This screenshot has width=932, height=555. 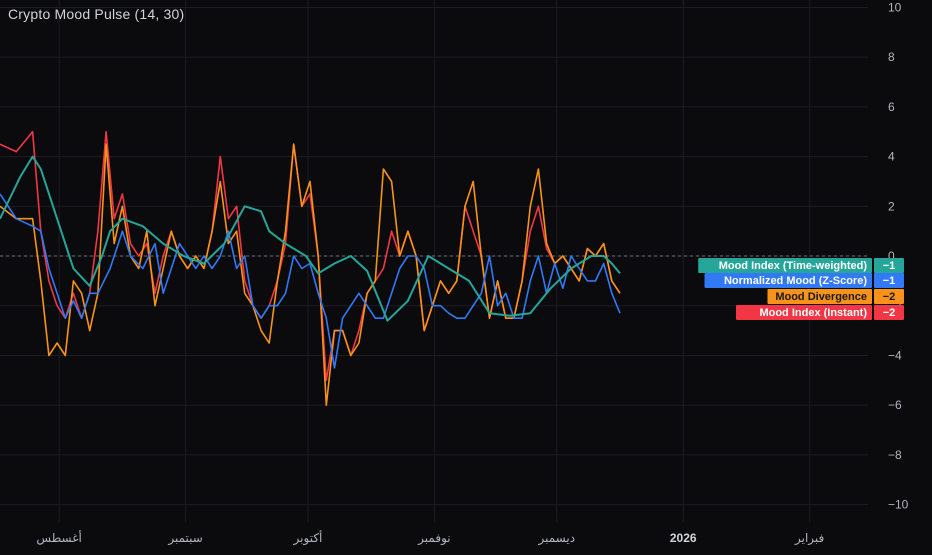 I want to click on x-tick-label: سبتمبر, so click(x=184, y=538).